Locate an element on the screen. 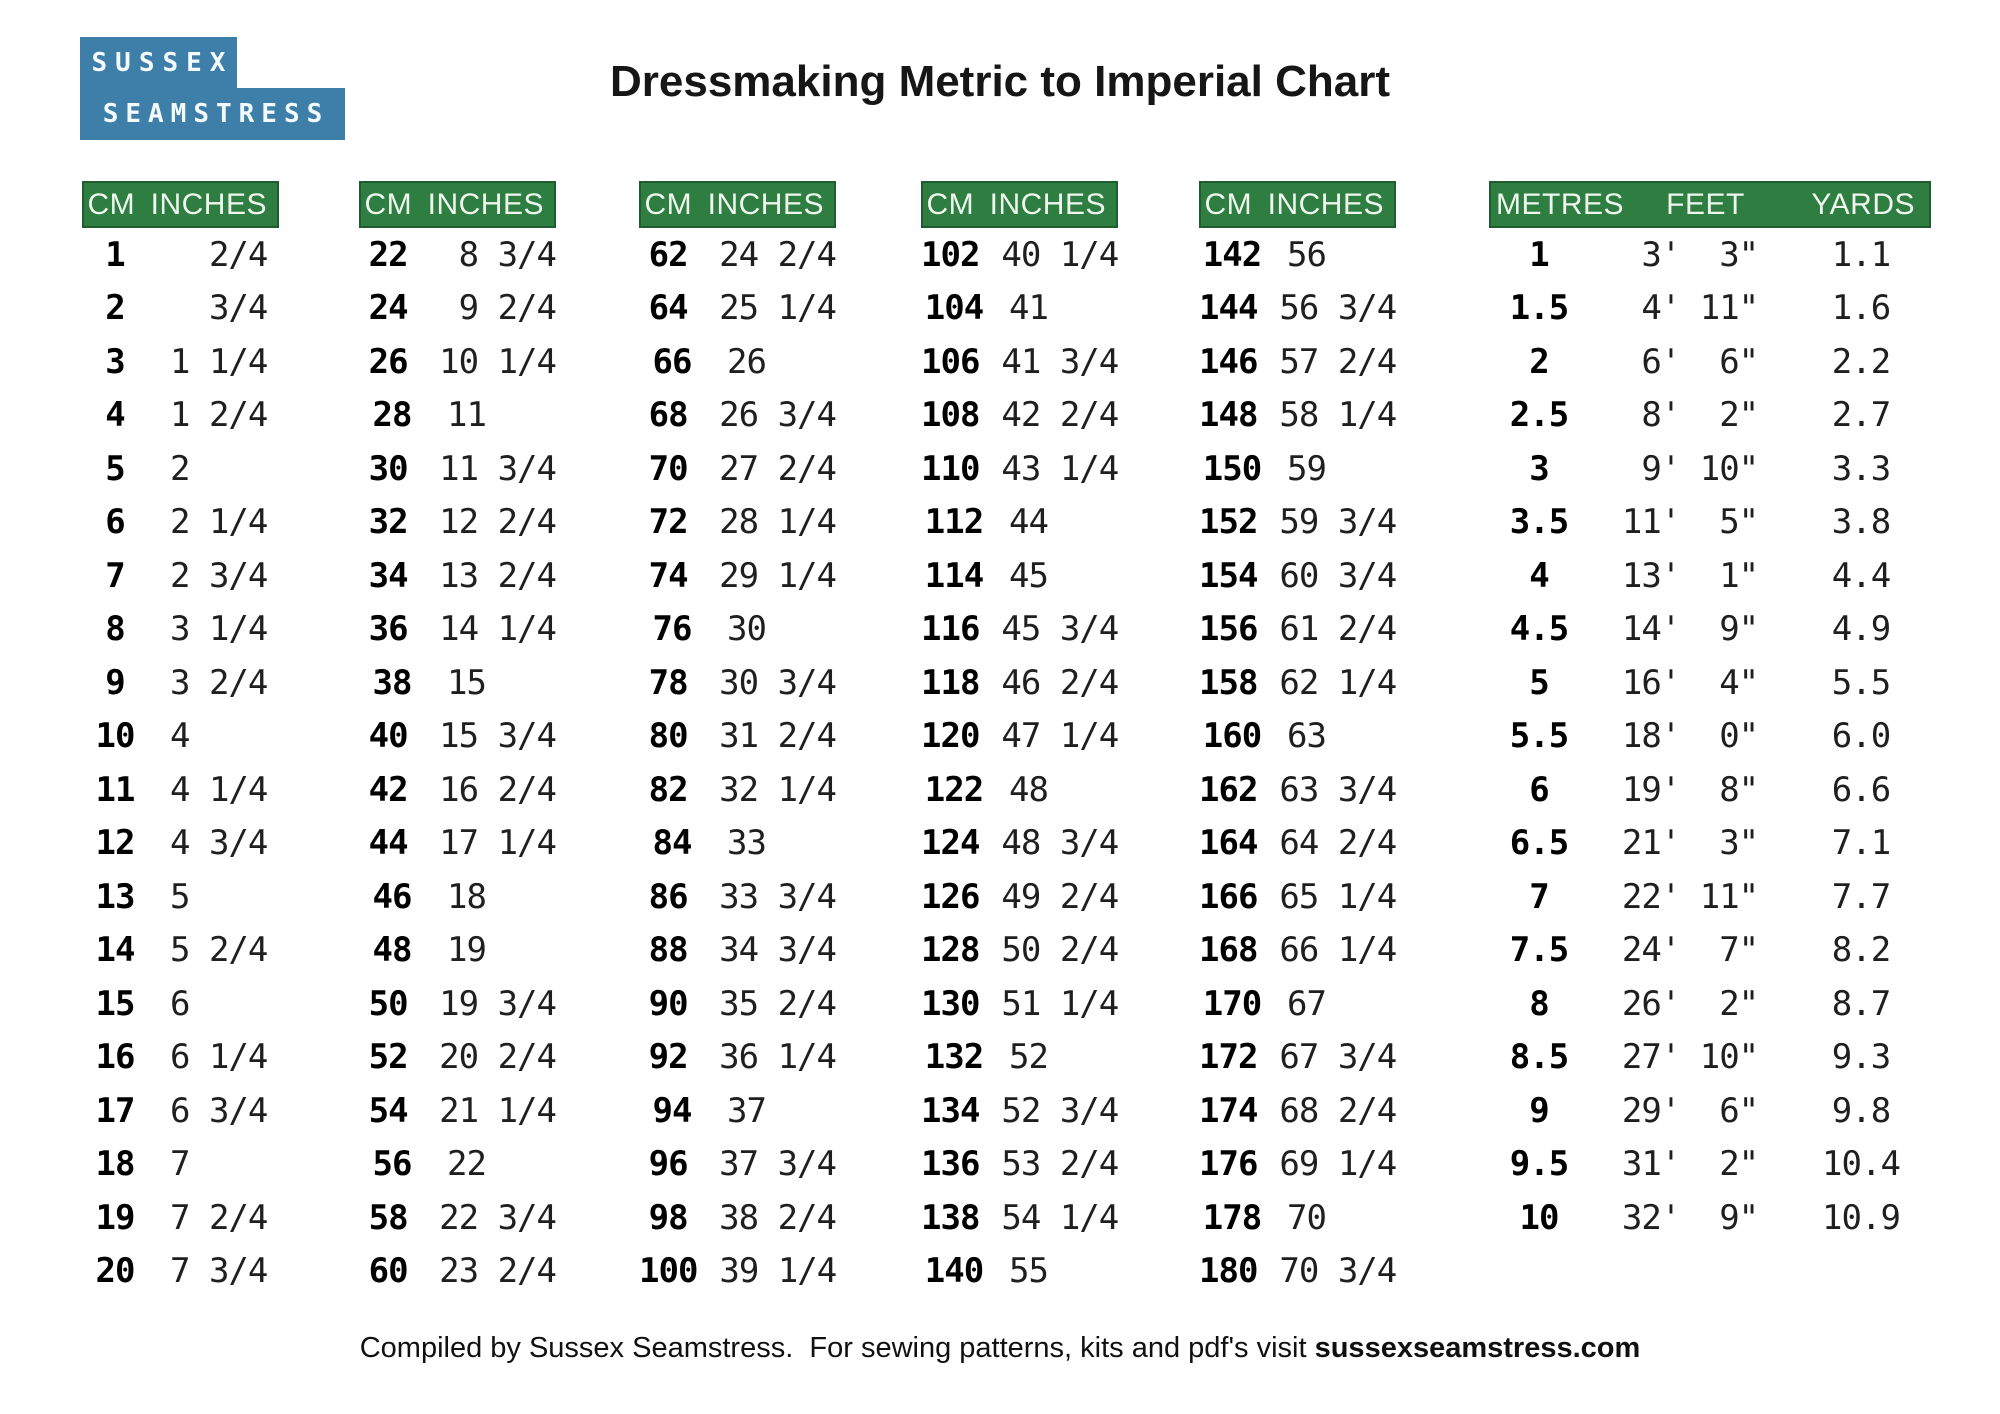 The height and width of the screenshot is (1414, 2000). cm-value: 76 is located at coordinates (672, 629).